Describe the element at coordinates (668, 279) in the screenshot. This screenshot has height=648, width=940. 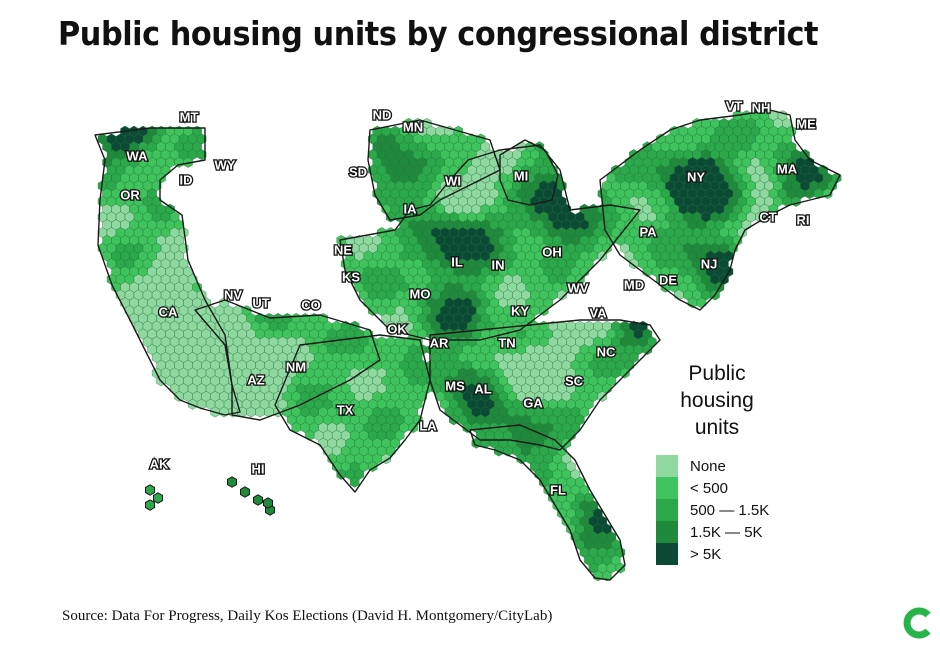
I see `state-label-de: DE` at that location.